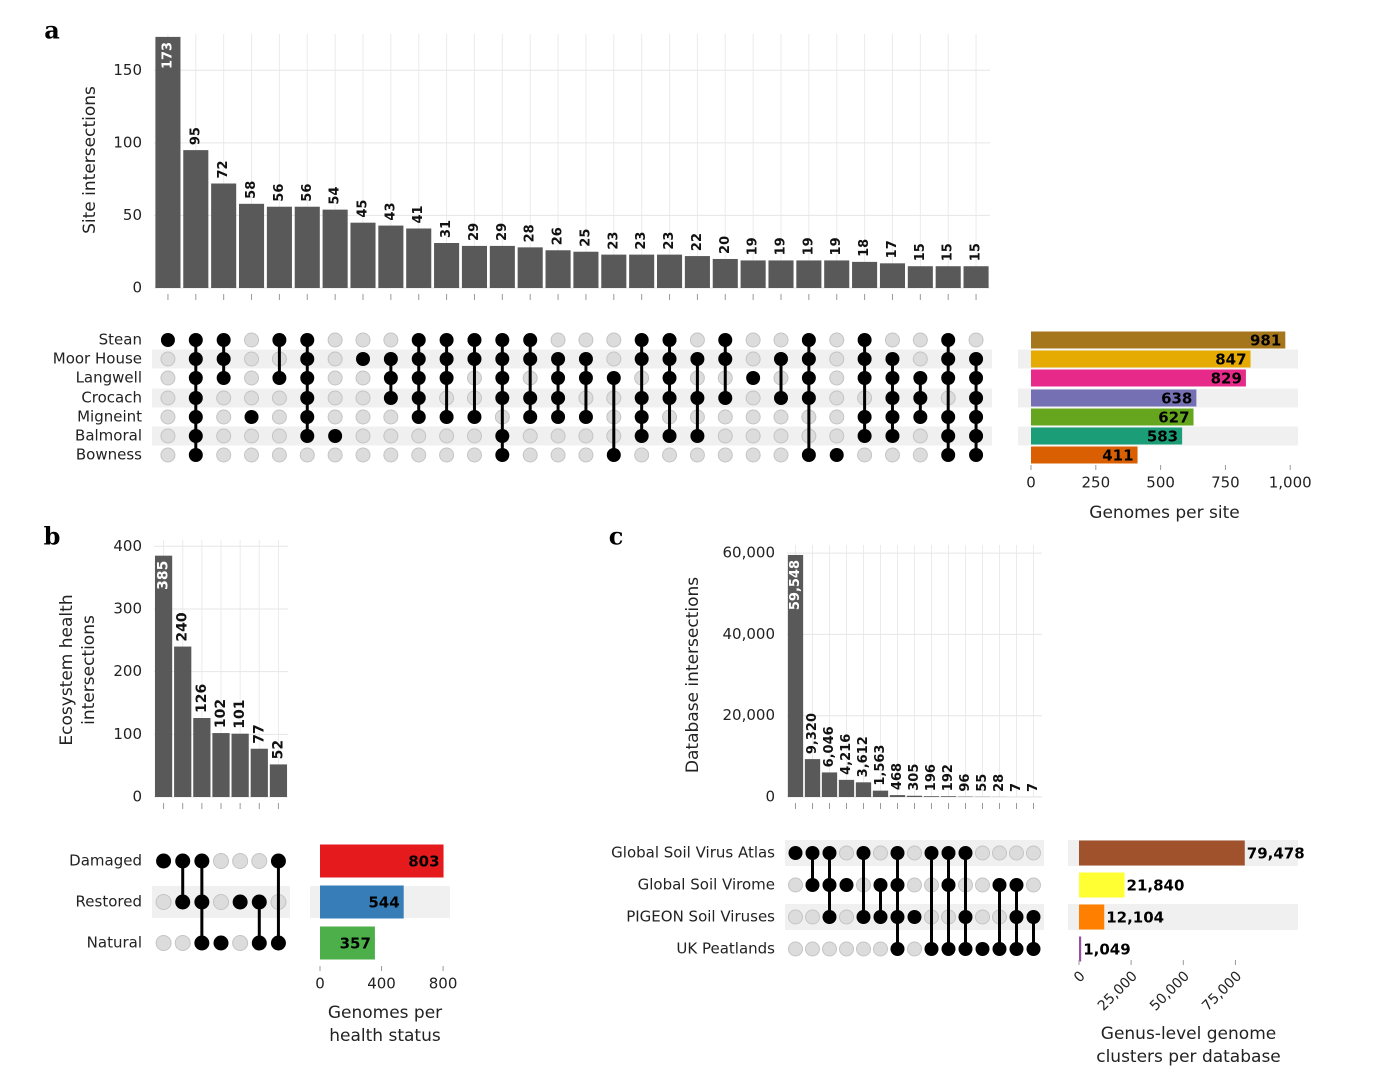 The width and height of the screenshot is (1392, 1088). Describe the element at coordinates (109, 902) in the screenshot. I see `set-name: Restored` at that location.